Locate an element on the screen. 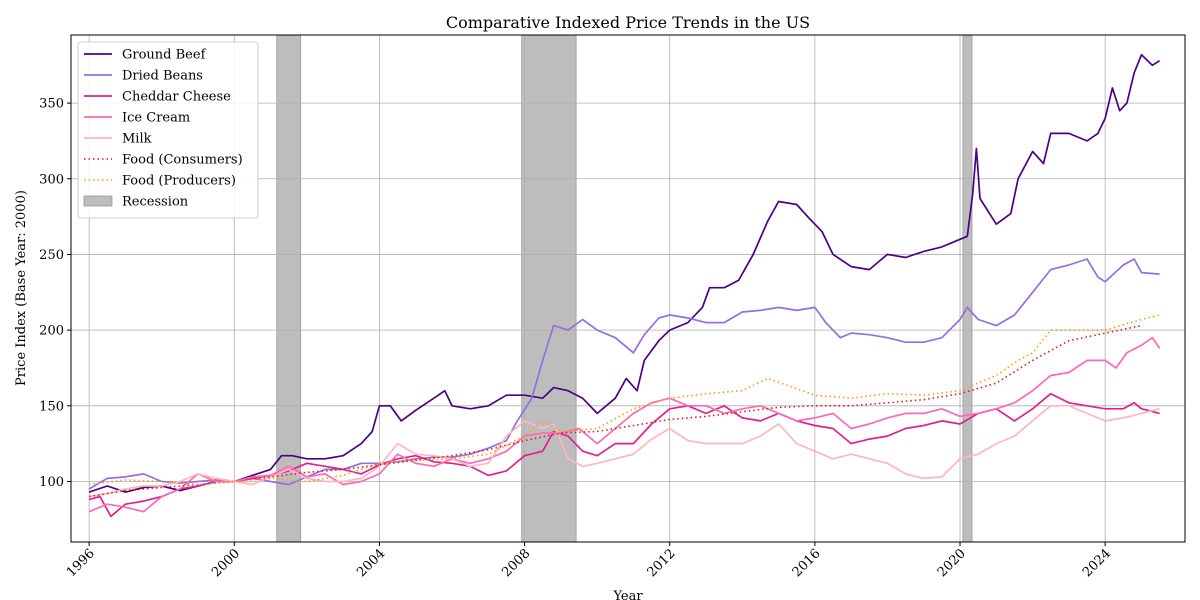  x-axis-label: Year is located at coordinates (627, 594).